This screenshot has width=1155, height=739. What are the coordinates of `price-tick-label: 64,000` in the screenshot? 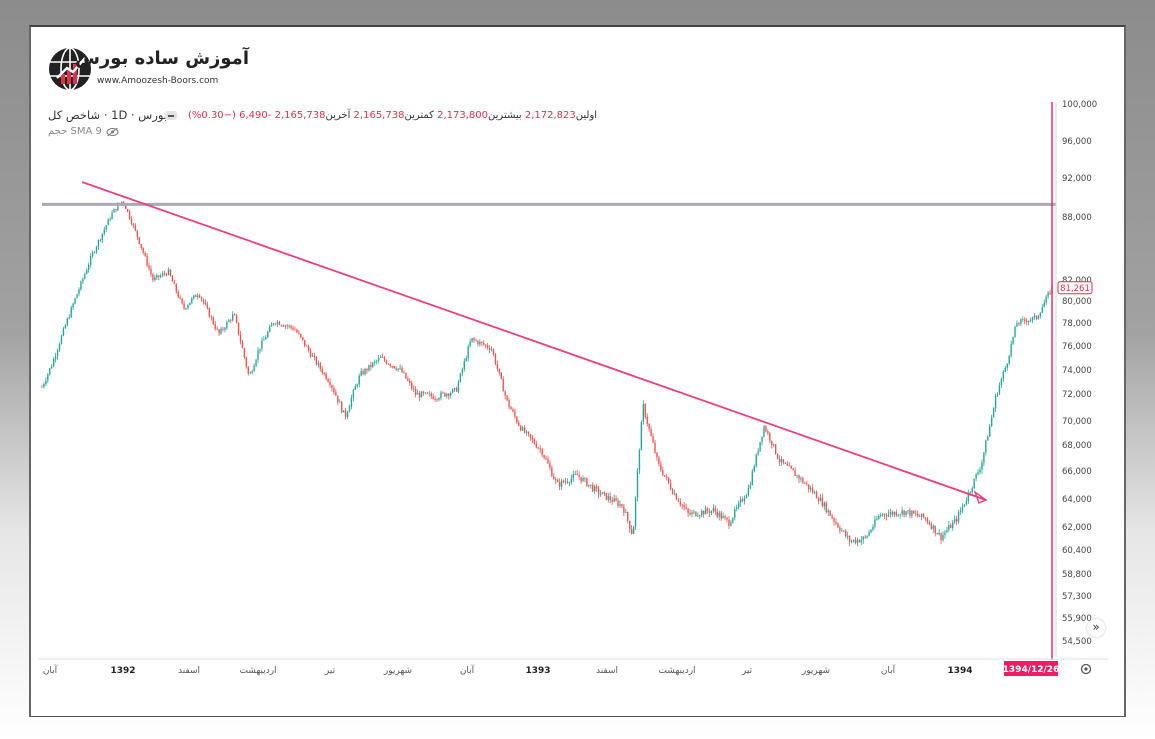 It's located at (1077, 500).